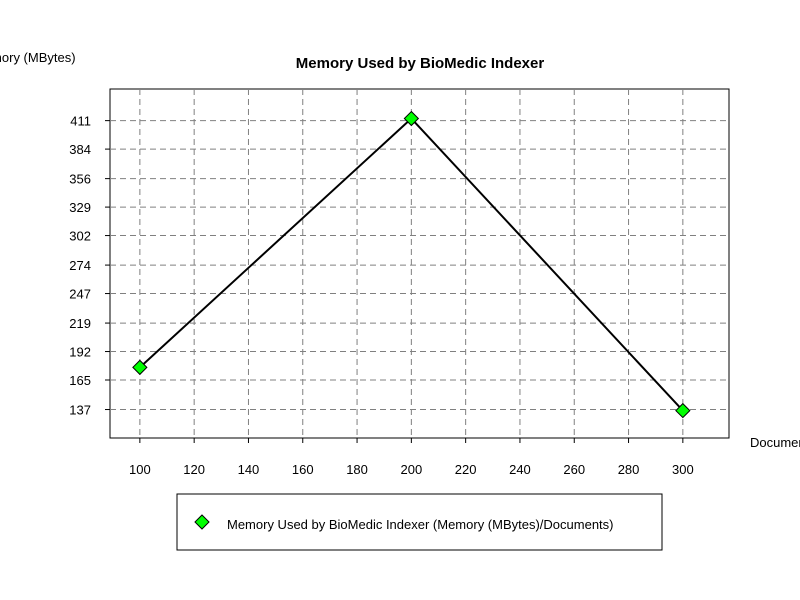  What do you see at coordinates (629, 469) in the screenshot?
I see `x-tick-label: 280` at bounding box center [629, 469].